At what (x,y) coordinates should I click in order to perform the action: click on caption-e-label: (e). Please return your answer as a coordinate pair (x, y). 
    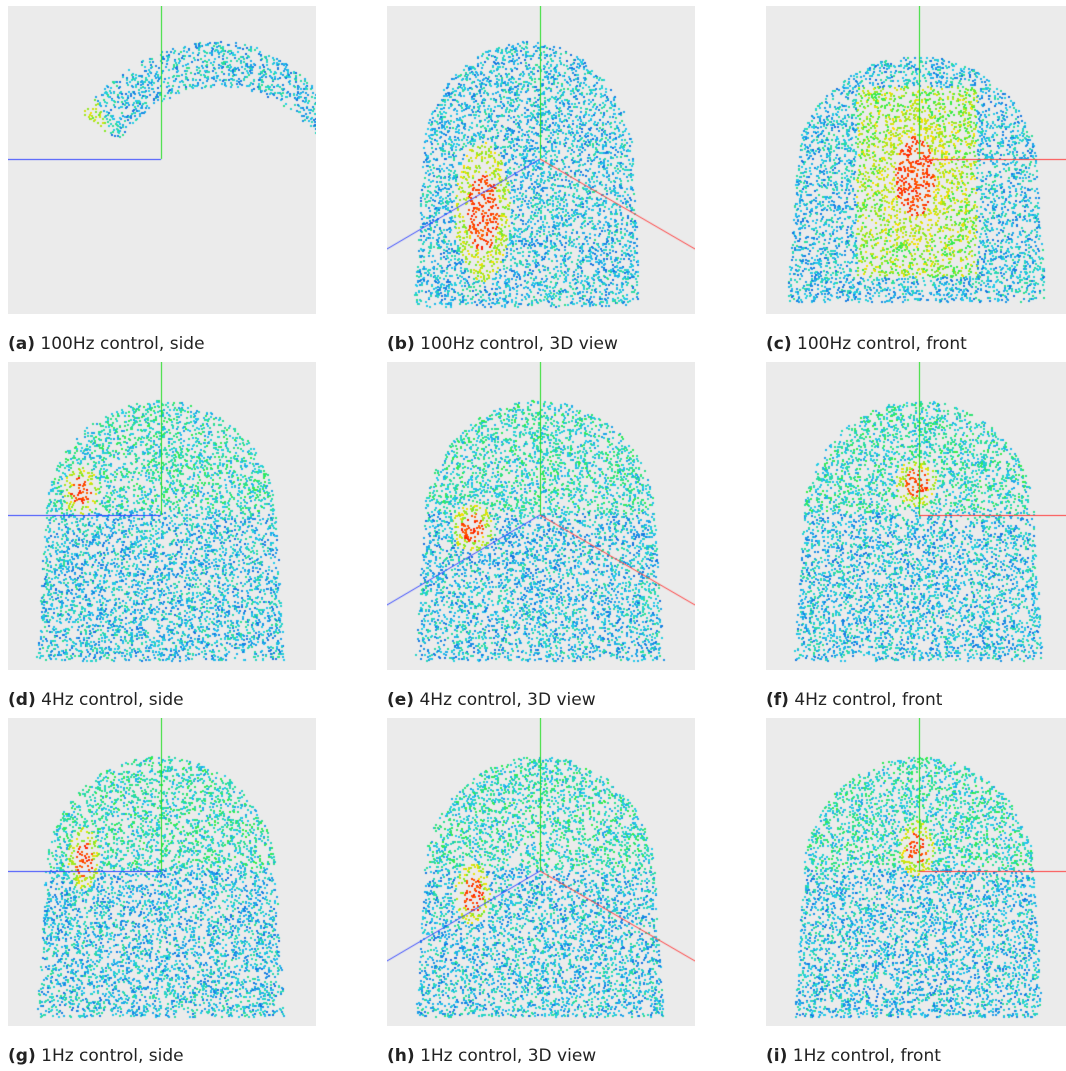
    Looking at the image, I should click on (401, 700).